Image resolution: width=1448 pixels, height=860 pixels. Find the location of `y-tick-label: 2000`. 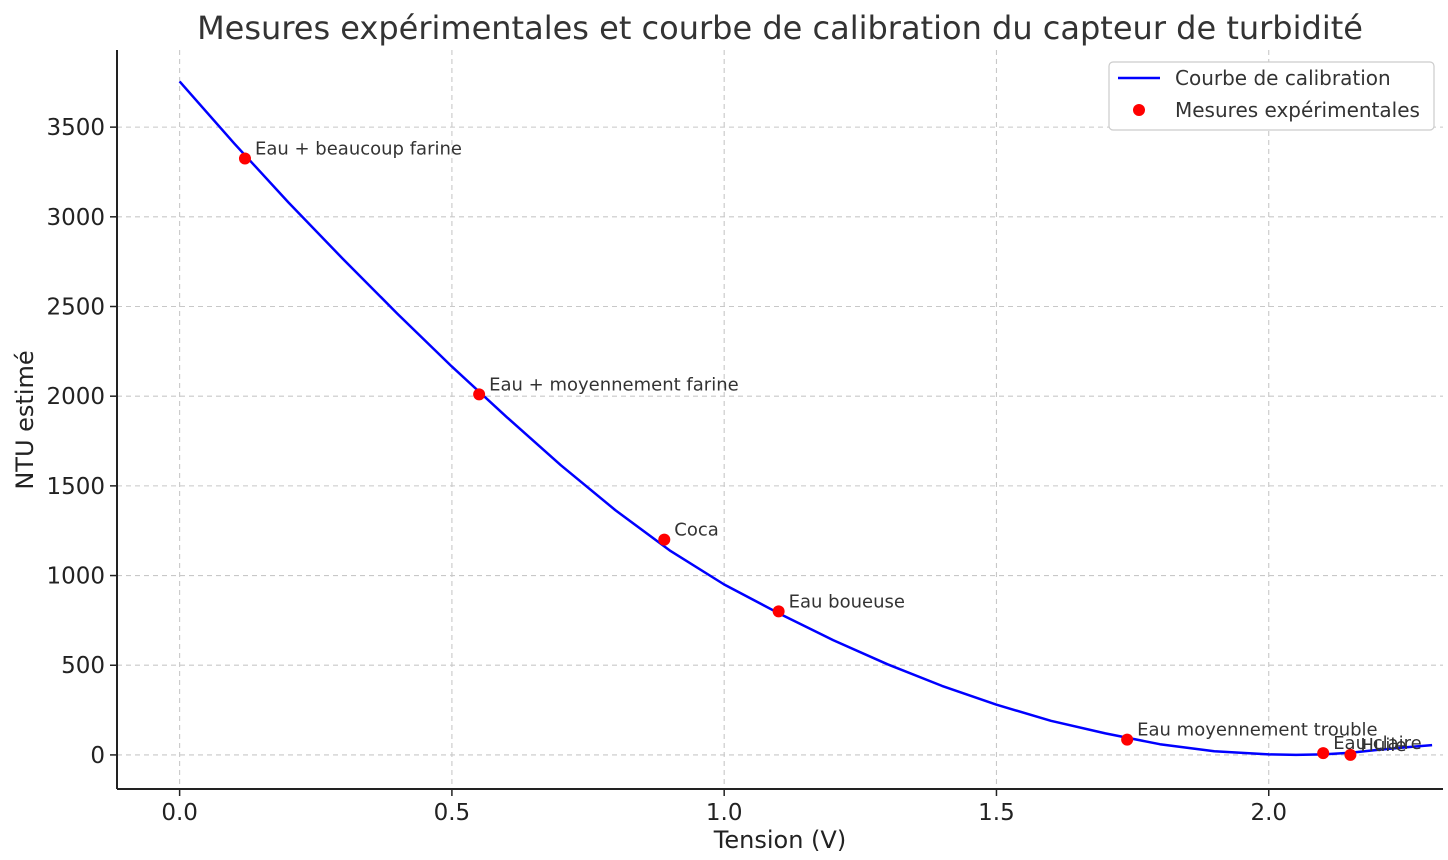

y-tick-label: 2000 is located at coordinates (75, 397).